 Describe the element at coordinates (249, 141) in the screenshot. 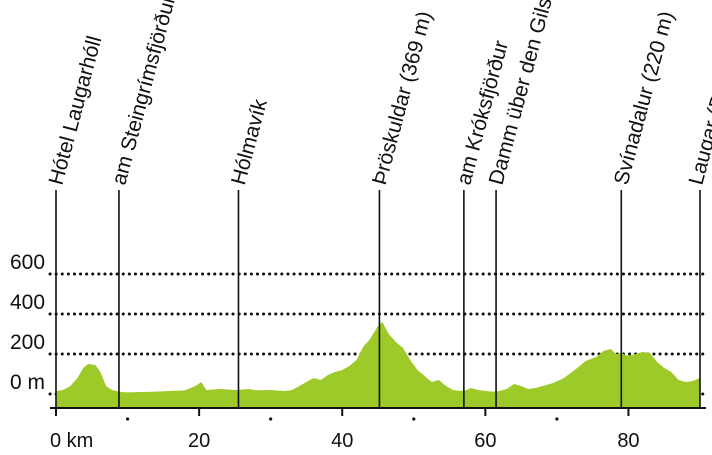

I see `waypoint-label-2: Hólmavík` at that location.